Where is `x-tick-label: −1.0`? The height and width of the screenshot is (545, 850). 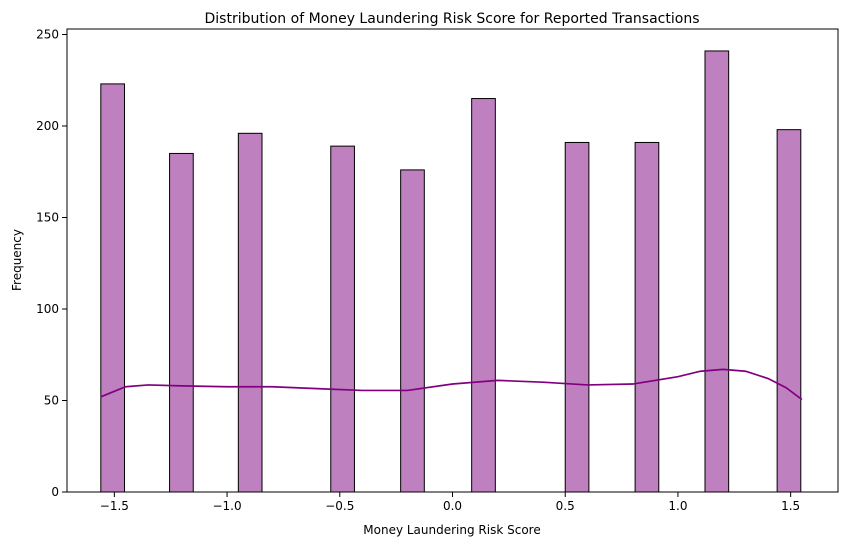 x-tick-label: −1.0 is located at coordinates (226, 506).